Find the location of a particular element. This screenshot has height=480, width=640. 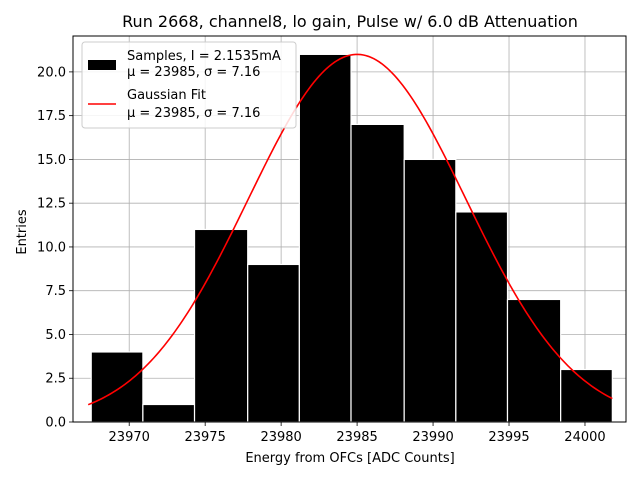

x-axis-ticks: 23970 23975 23980 23985 23990 23995 24000 is located at coordinates (357, 433).